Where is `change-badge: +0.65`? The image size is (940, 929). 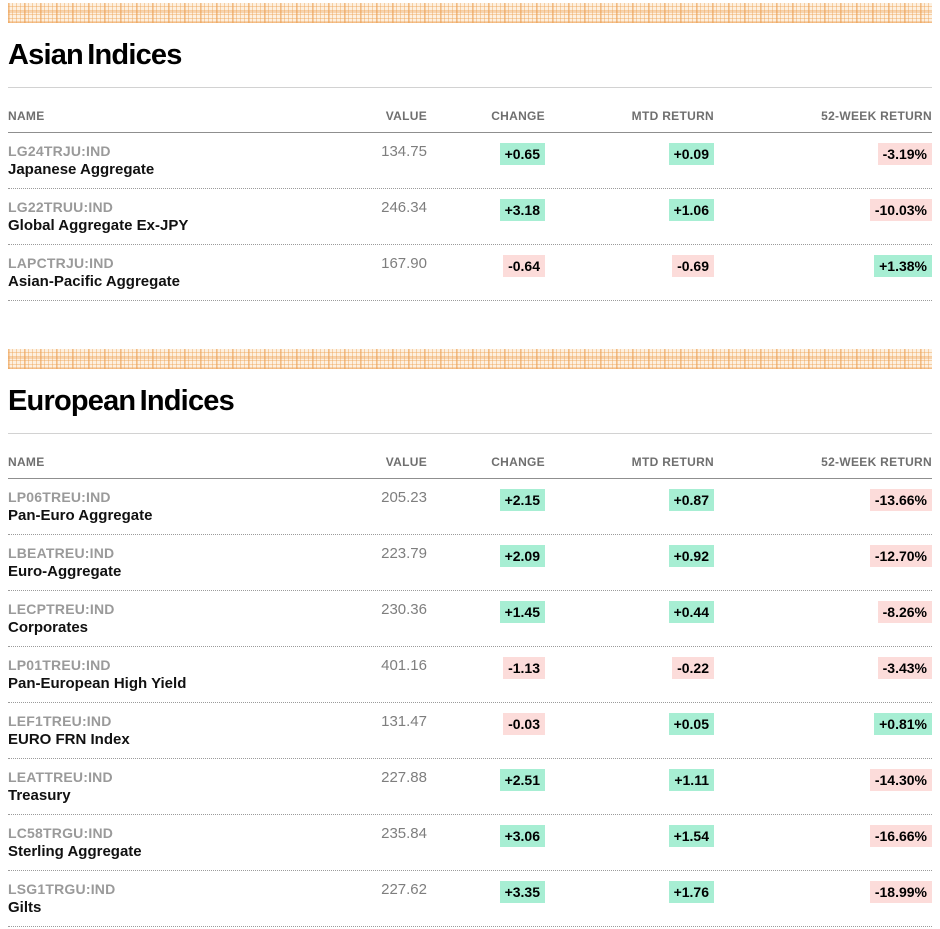
change-badge: +0.65 is located at coordinates (522, 154).